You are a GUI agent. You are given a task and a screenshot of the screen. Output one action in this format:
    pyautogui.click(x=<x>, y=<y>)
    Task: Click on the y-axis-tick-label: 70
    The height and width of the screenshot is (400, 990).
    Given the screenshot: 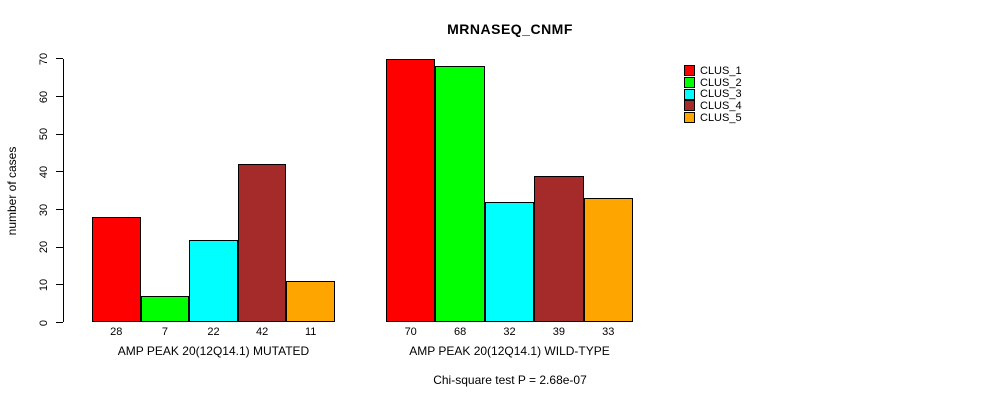 What is the action you would take?
    pyautogui.click(x=44, y=59)
    